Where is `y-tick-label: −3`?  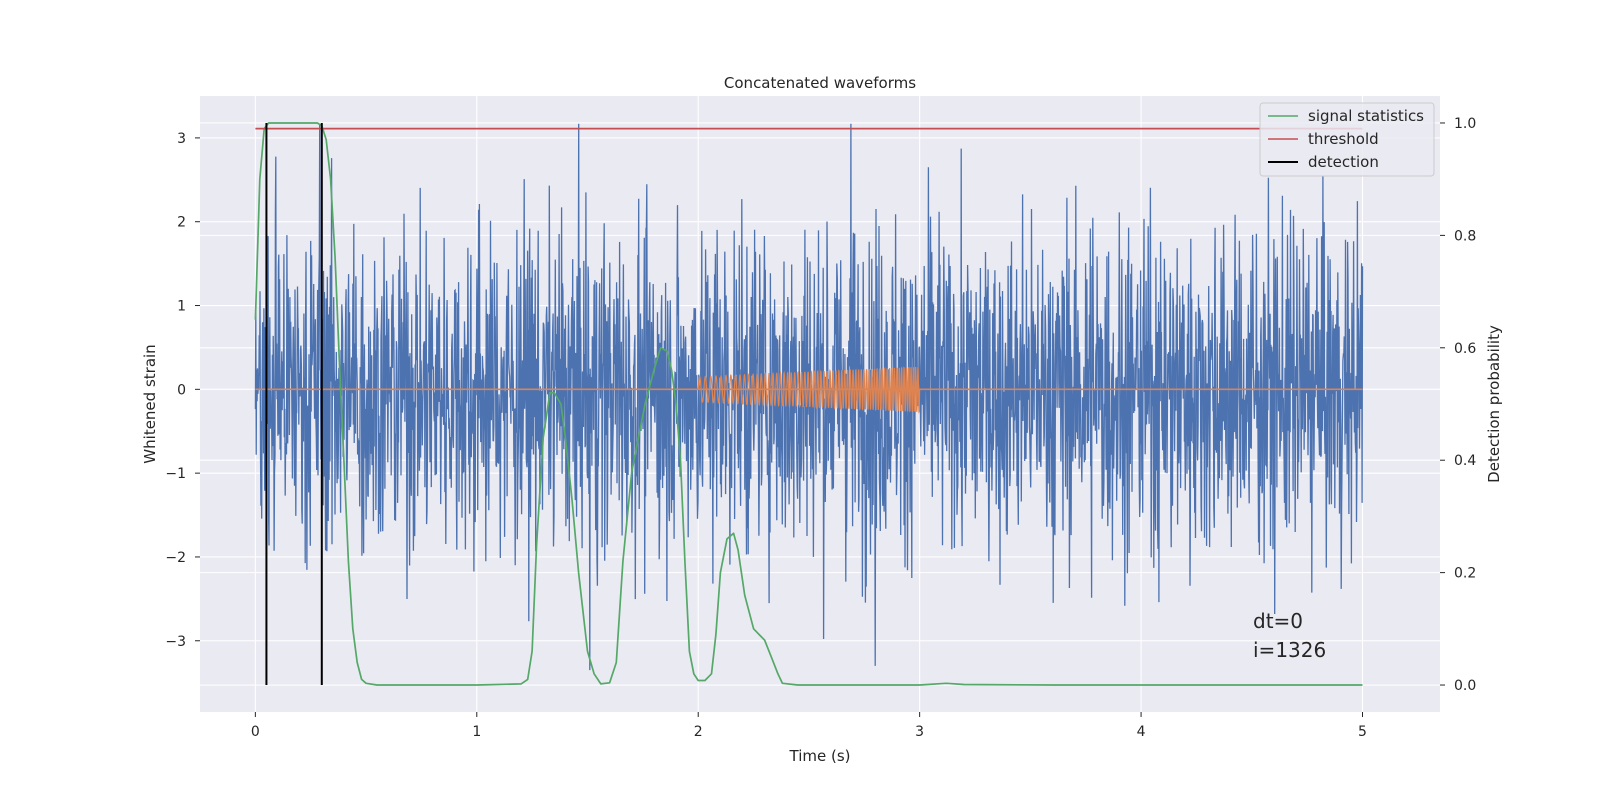
y-tick-label: −3 is located at coordinates (175, 642).